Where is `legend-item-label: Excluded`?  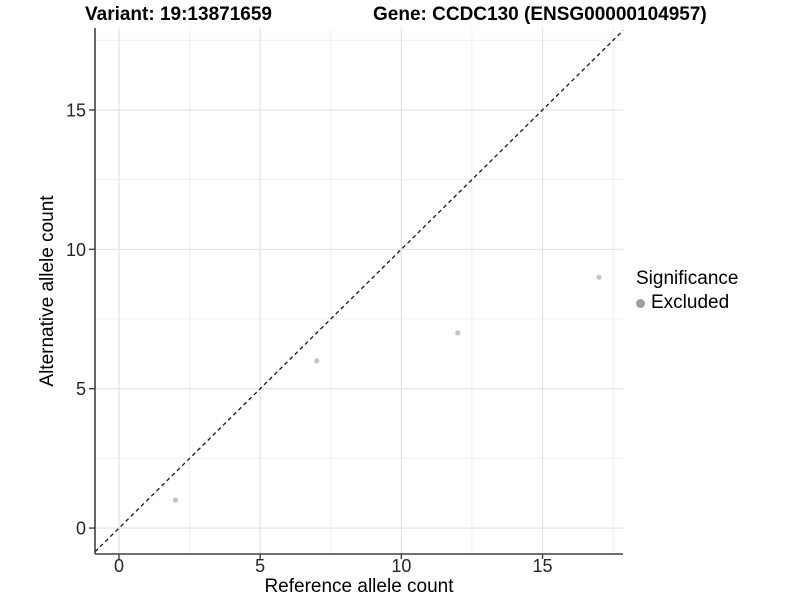 legend-item-label: Excluded is located at coordinates (690, 302).